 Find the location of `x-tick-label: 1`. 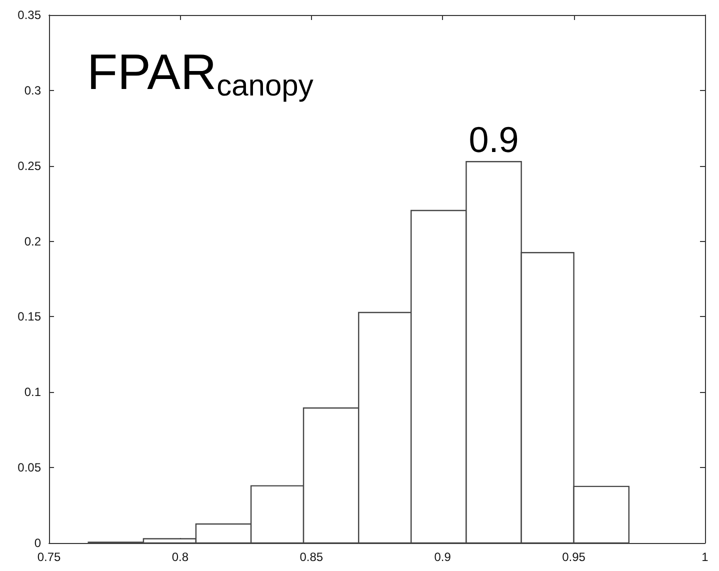

x-tick-label: 1 is located at coordinates (705, 557).